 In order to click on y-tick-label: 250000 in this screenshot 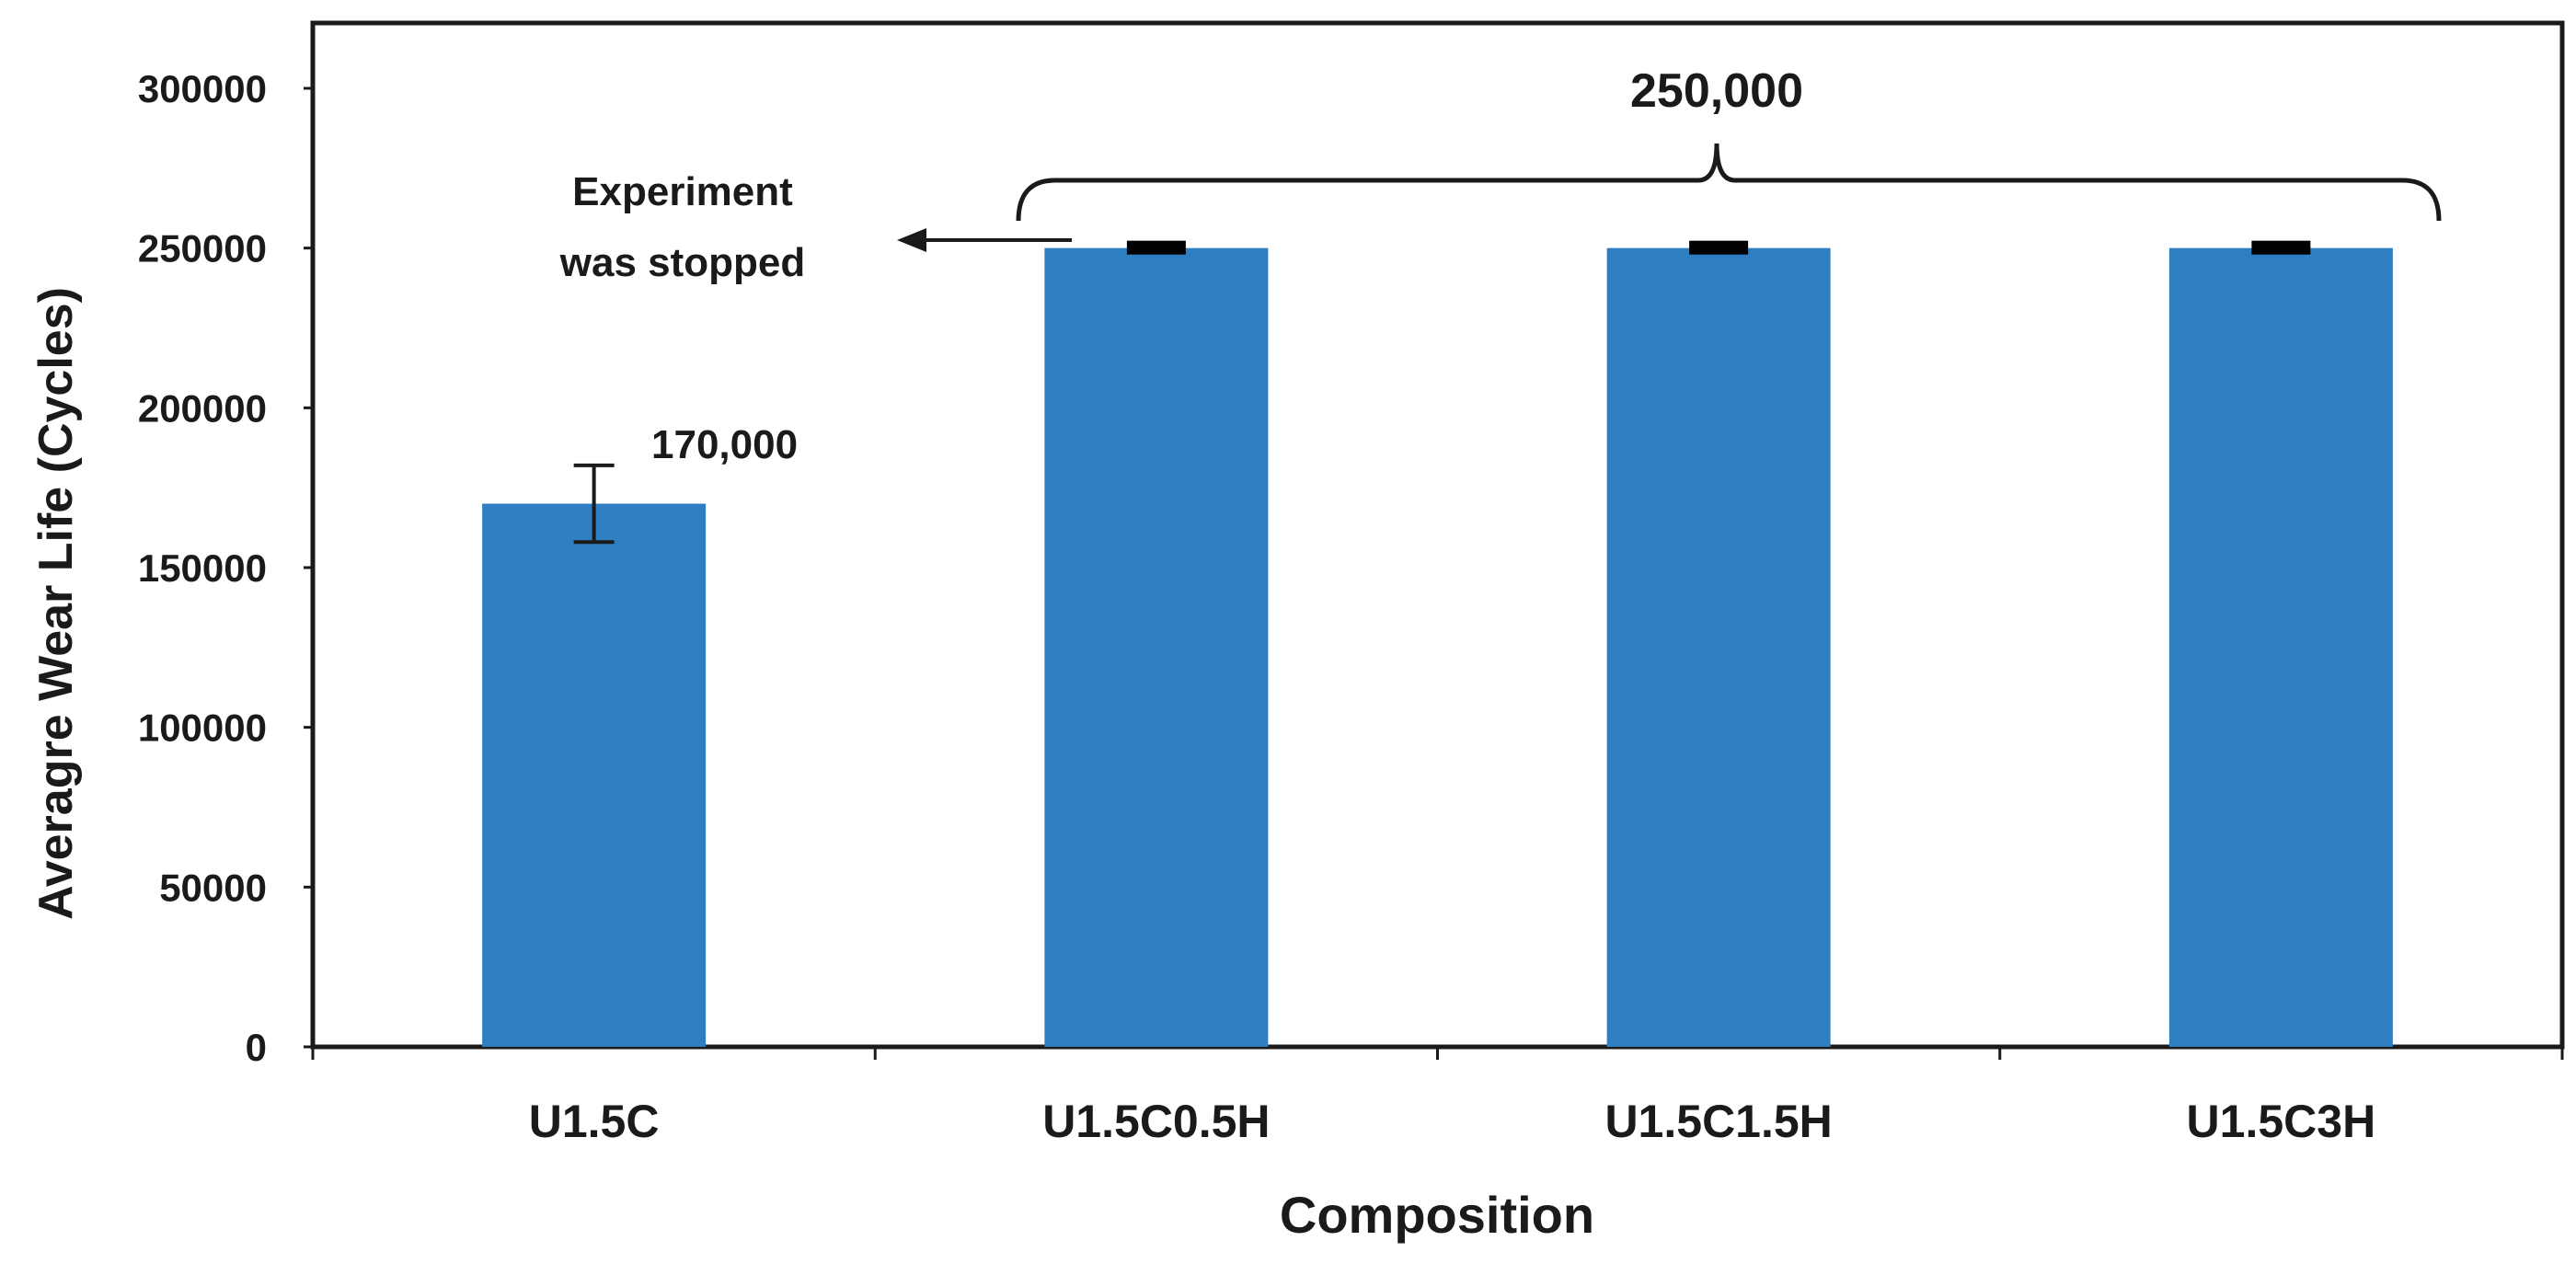, I will do `click(202, 249)`.